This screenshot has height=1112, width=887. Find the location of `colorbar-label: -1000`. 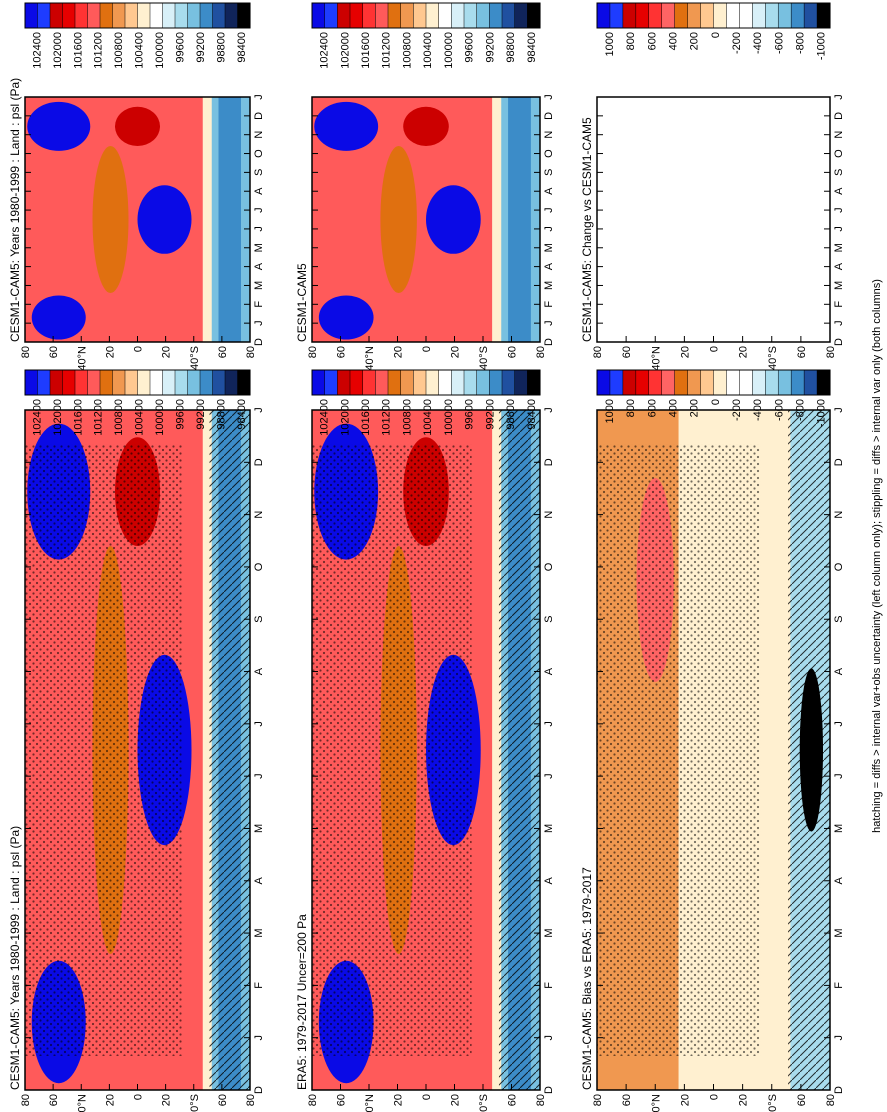

colorbar-label: -1000 is located at coordinates (822, 46).